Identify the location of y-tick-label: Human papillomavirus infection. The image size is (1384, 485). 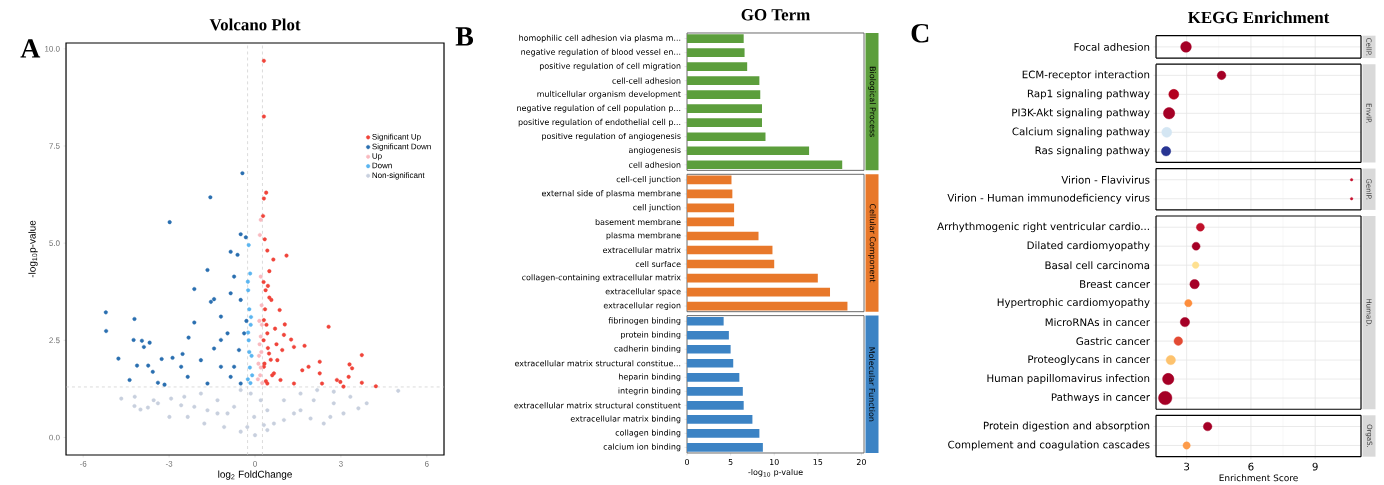
(1068, 379).